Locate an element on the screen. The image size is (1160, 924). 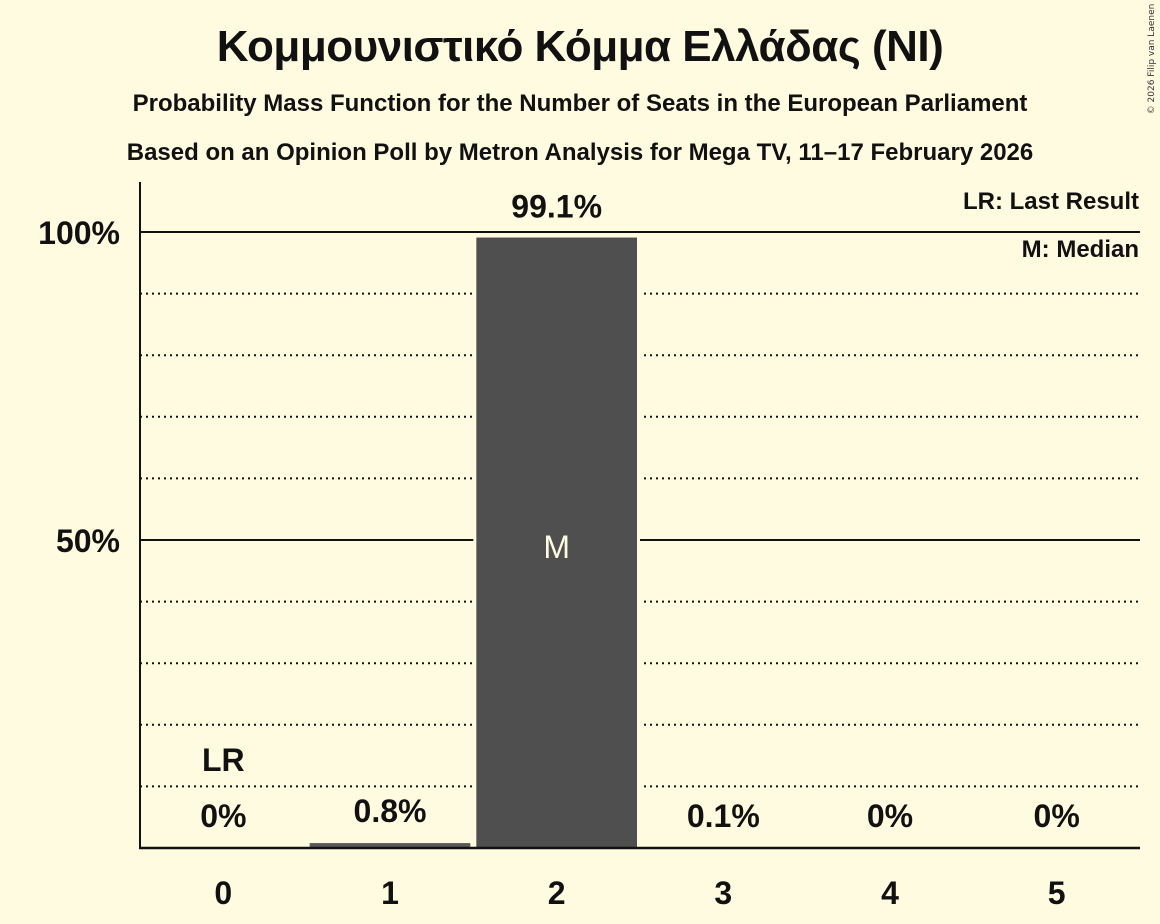
y-tick-labels: 50% 100% is located at coordinates (79, 387).